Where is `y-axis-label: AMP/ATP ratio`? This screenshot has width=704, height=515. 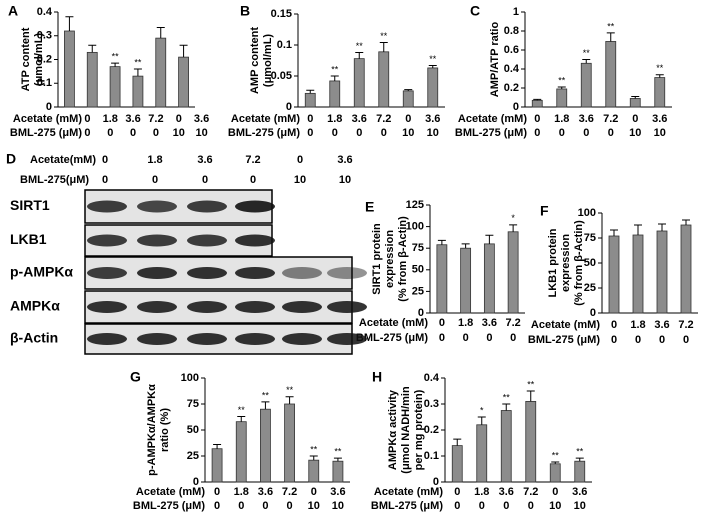 y-axis-label: AMP/ATP ratio is located at coordinates (495, 60).